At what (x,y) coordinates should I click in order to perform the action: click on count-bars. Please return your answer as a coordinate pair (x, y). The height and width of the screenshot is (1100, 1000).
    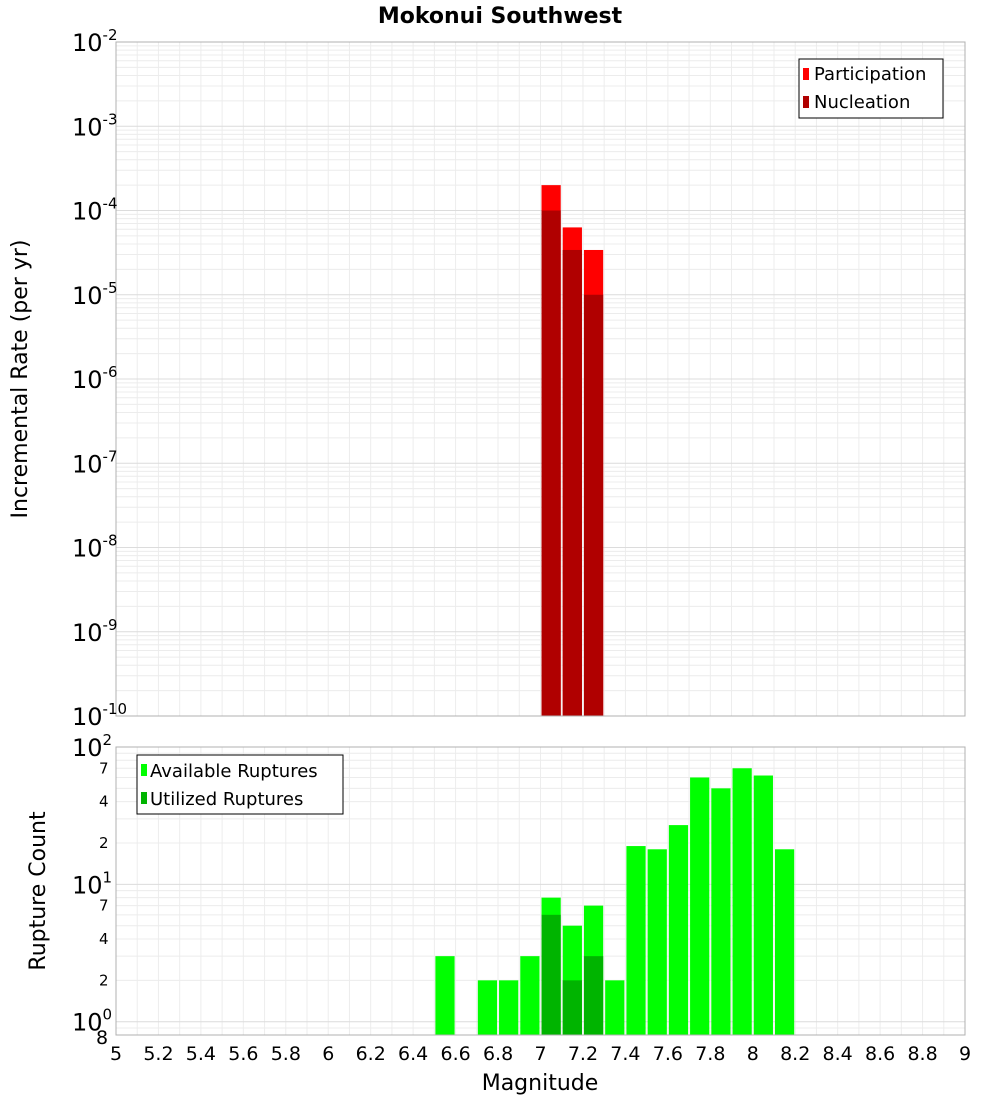
    Looking at the image, I should click on (615, 901).